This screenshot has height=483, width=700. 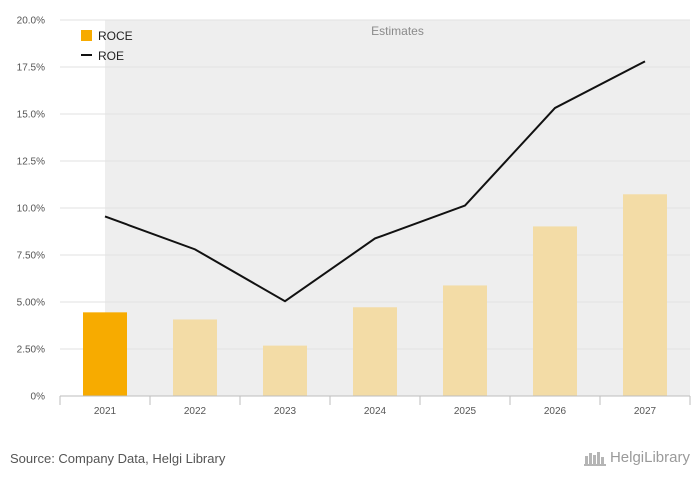 I want to click on roce-bar-2025, so click(x=465, y=340).